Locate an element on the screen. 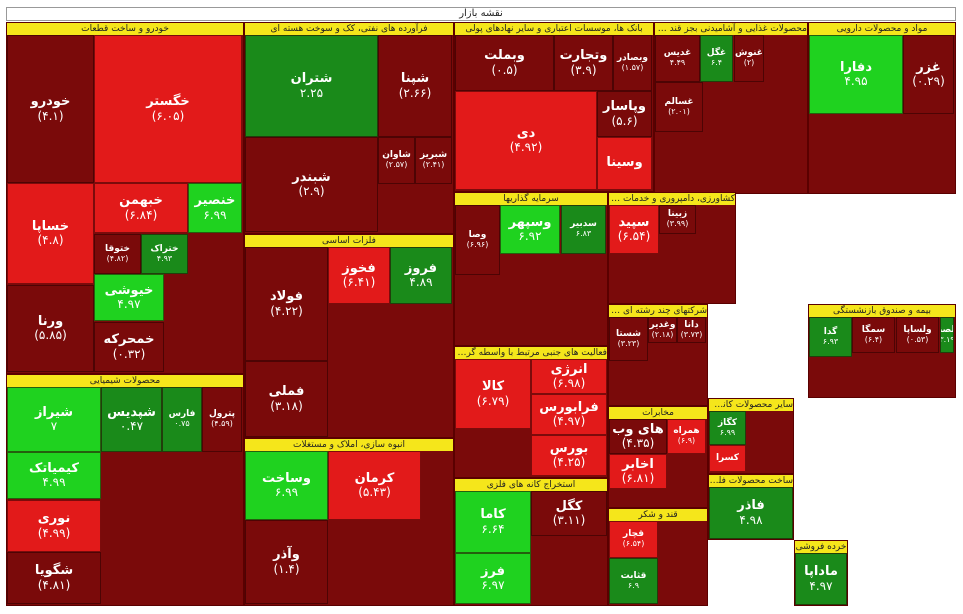 Image resolution: width=963 pixels, height=614 pixels. stock-tile: گدا ۶.۹۳ is located at coordinates (830, 337).